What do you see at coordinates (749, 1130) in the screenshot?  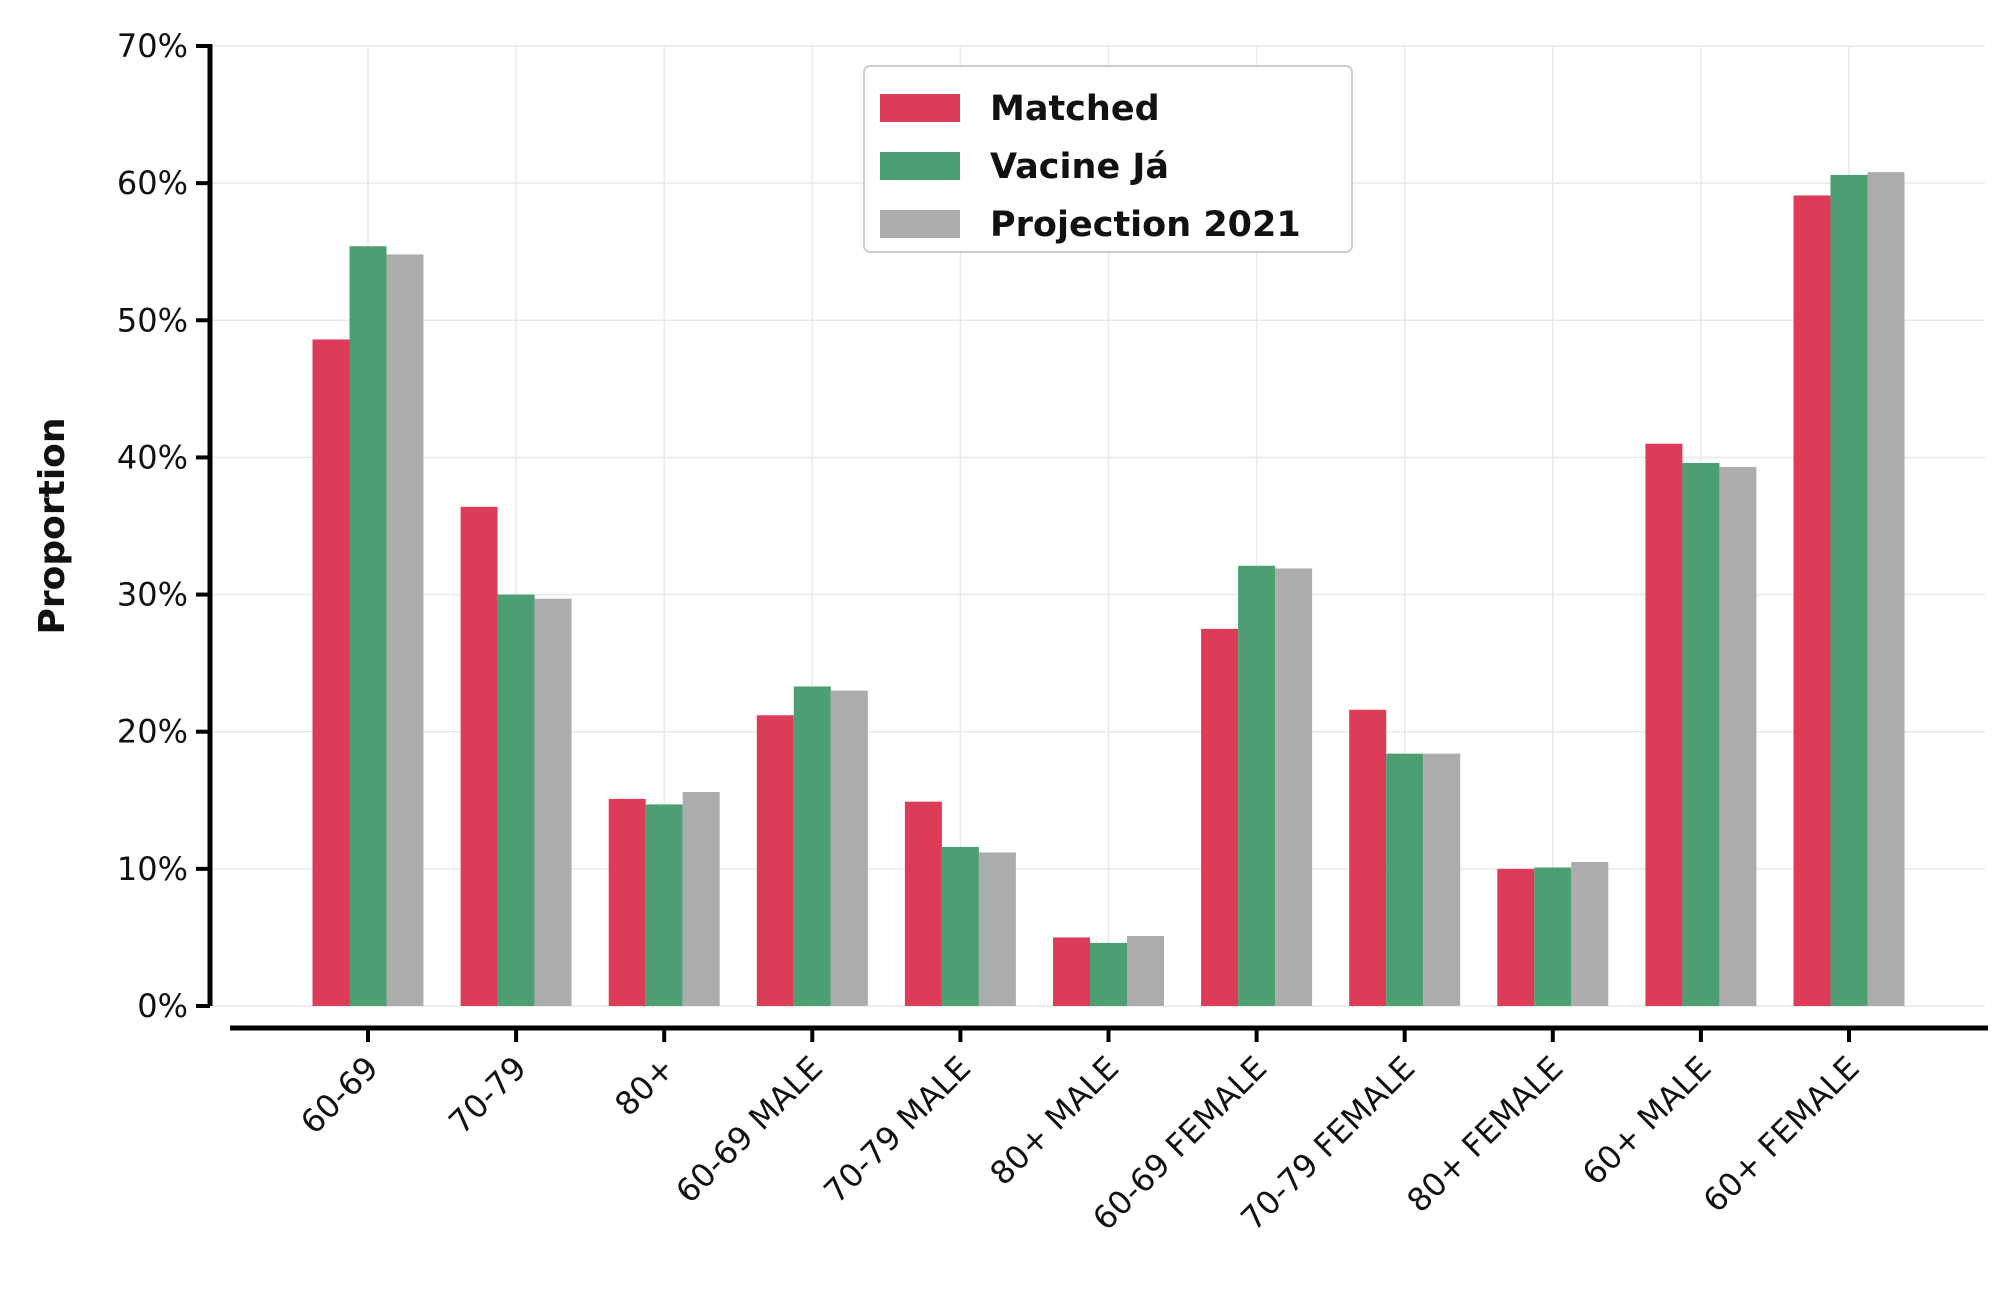 I see `x-tick-label: 60-69 MALE` at bounding box center [749, 1130].